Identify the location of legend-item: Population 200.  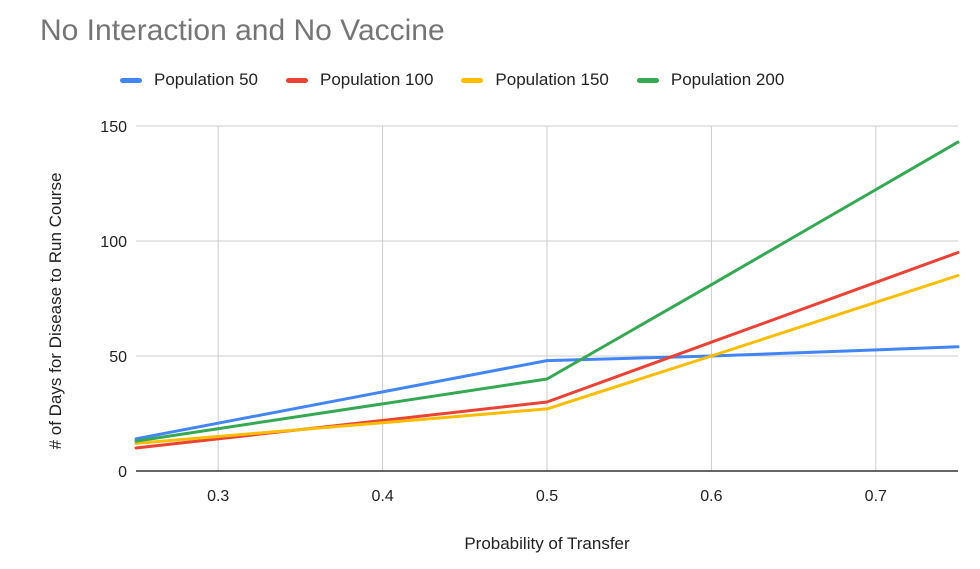
(710, 80).